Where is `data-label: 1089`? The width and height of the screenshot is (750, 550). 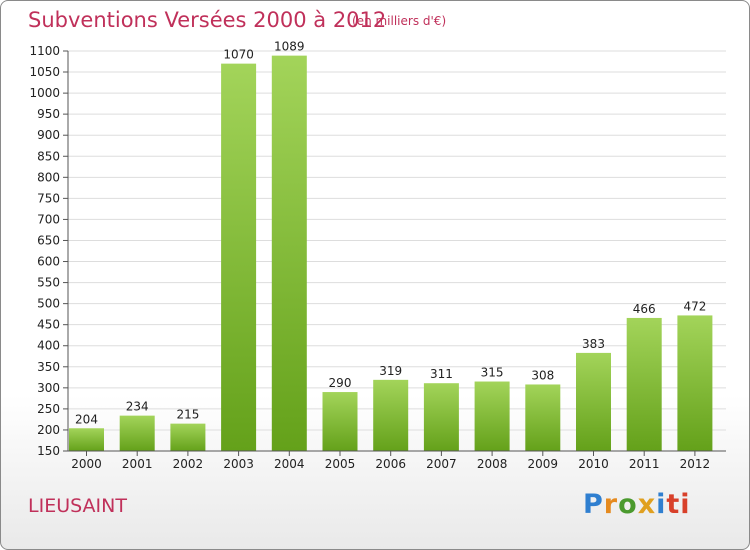 data-label: 1089 is located at coordinates (289, 47).